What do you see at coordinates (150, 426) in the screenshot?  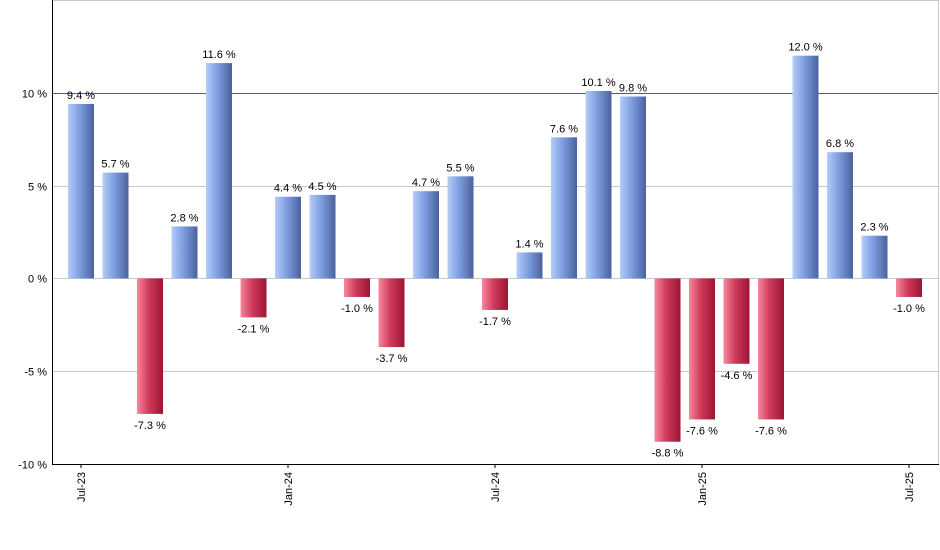 I see `data-label: -7.3 %` at bounding box center [150, 426].